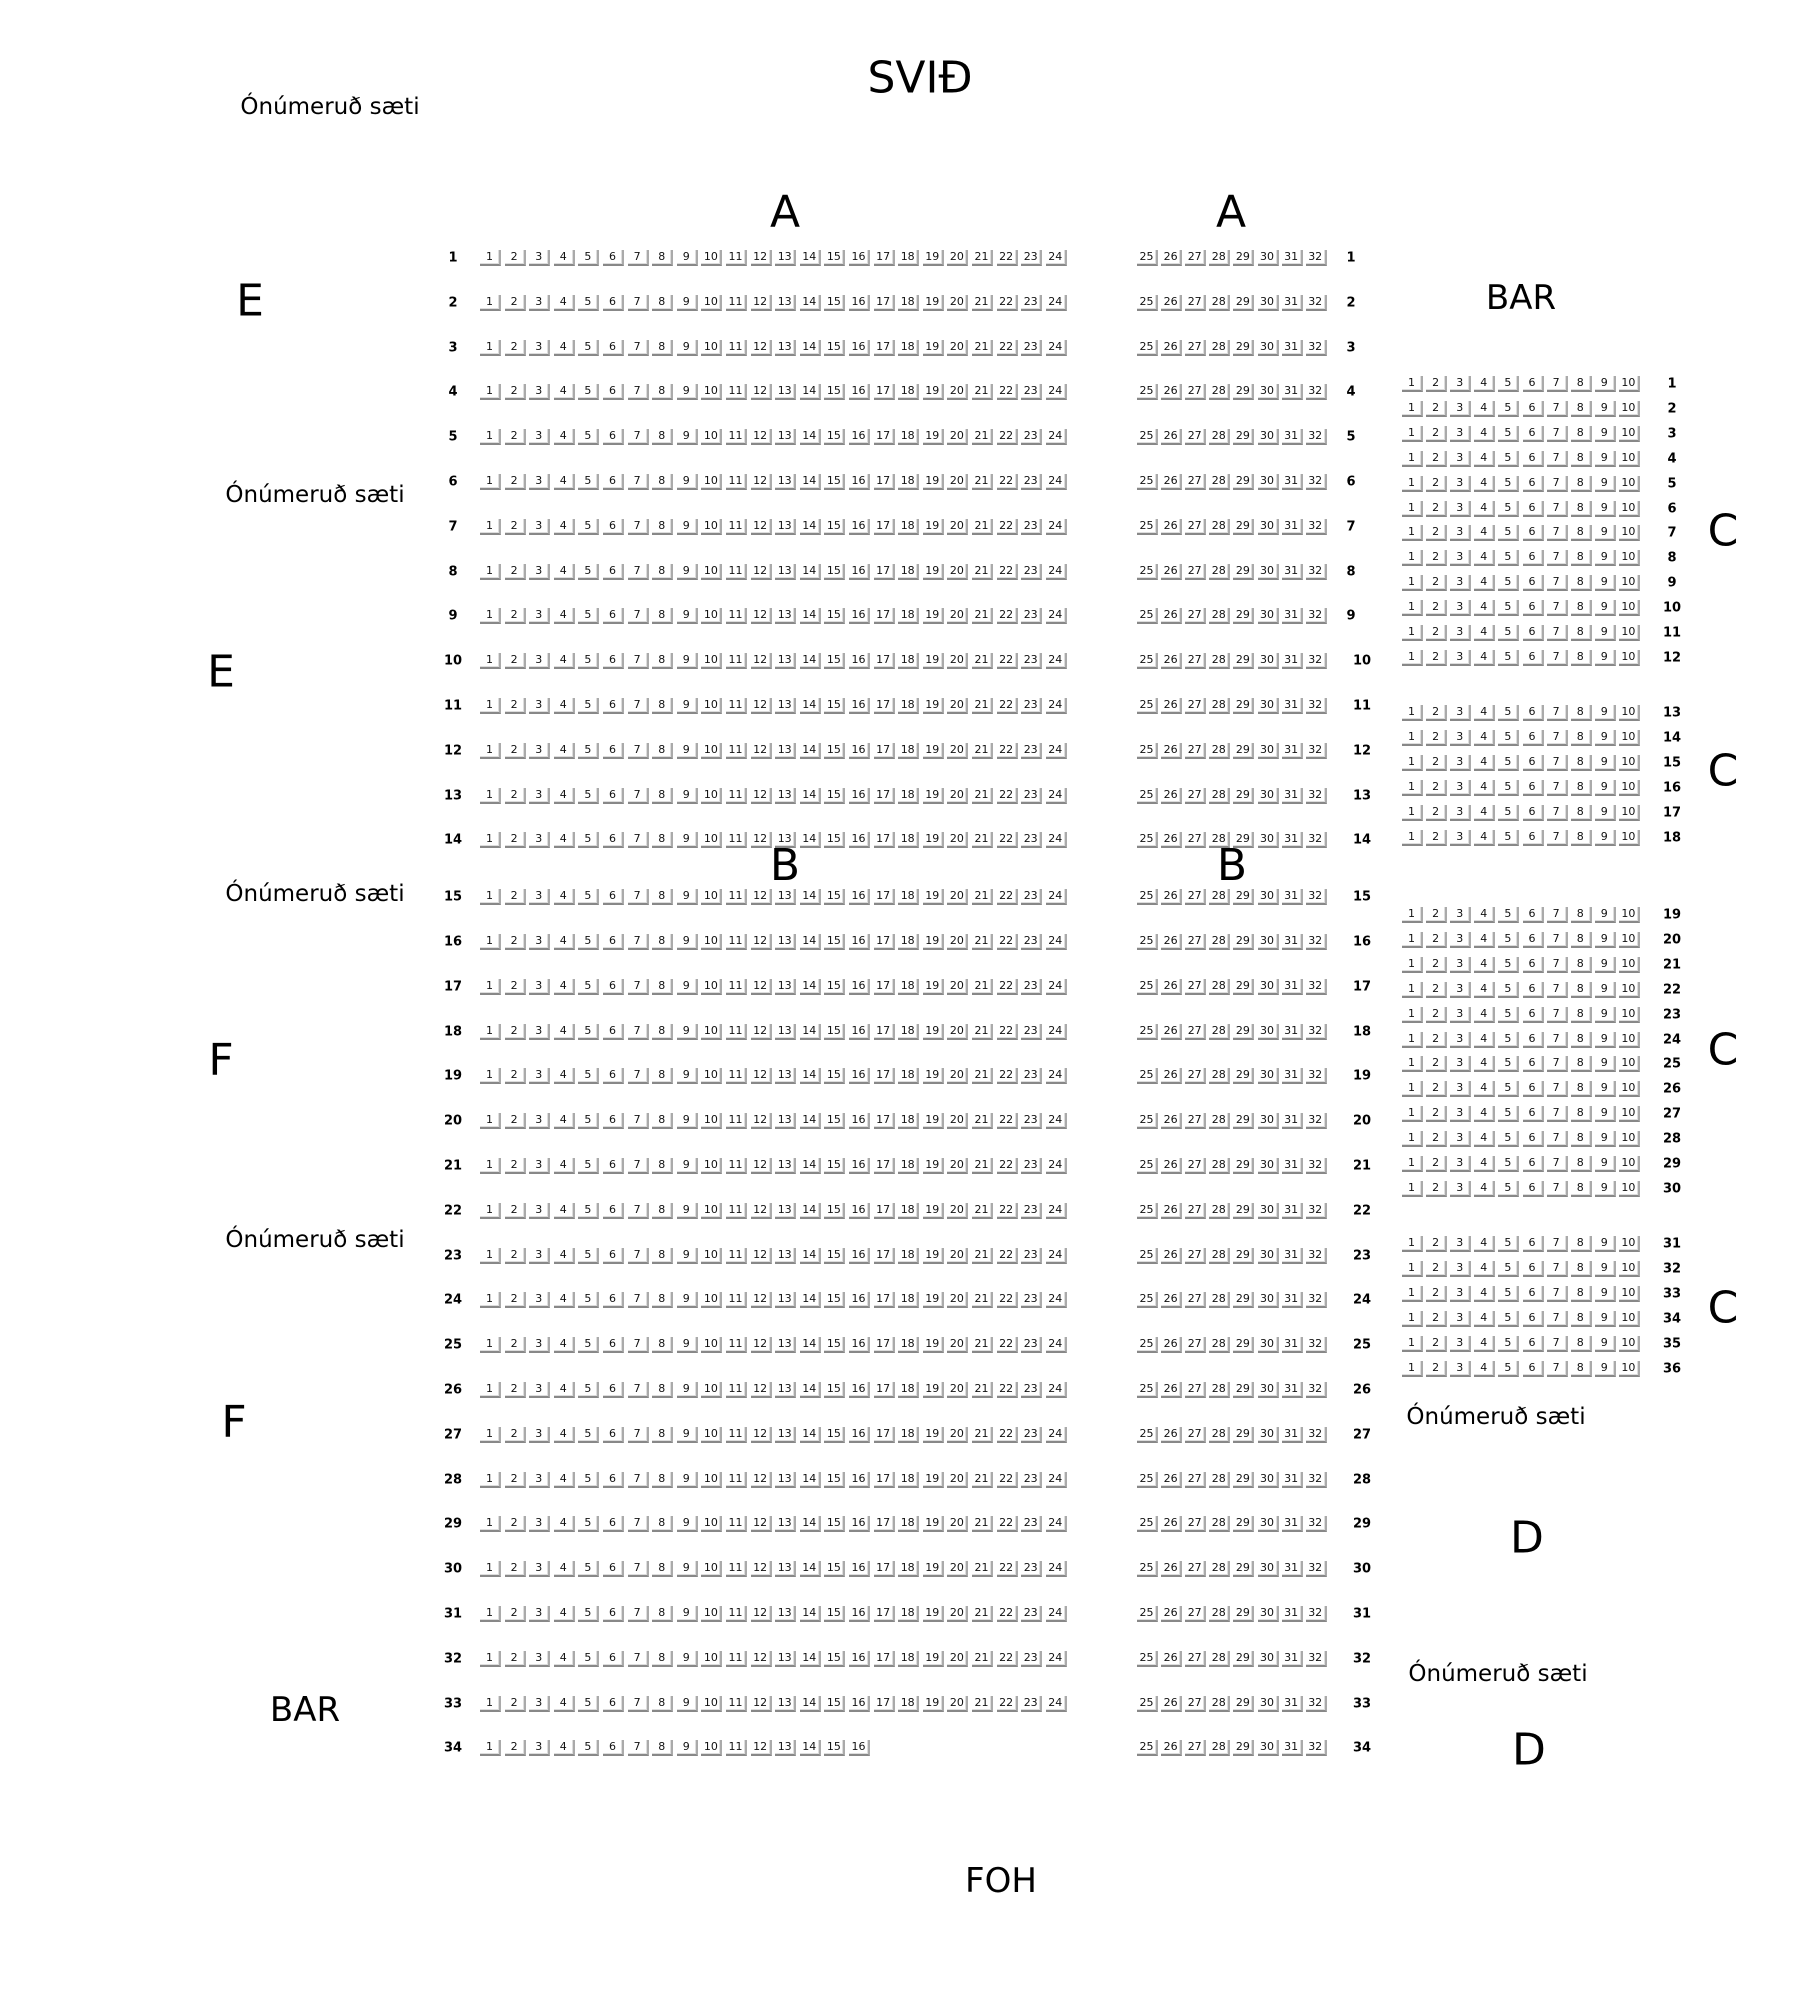 The width and height of the screenshot is (1820, 1990). Describe the element at coordinates (1316, 1614) in the screenshot. I see `seat: 32` at that location.